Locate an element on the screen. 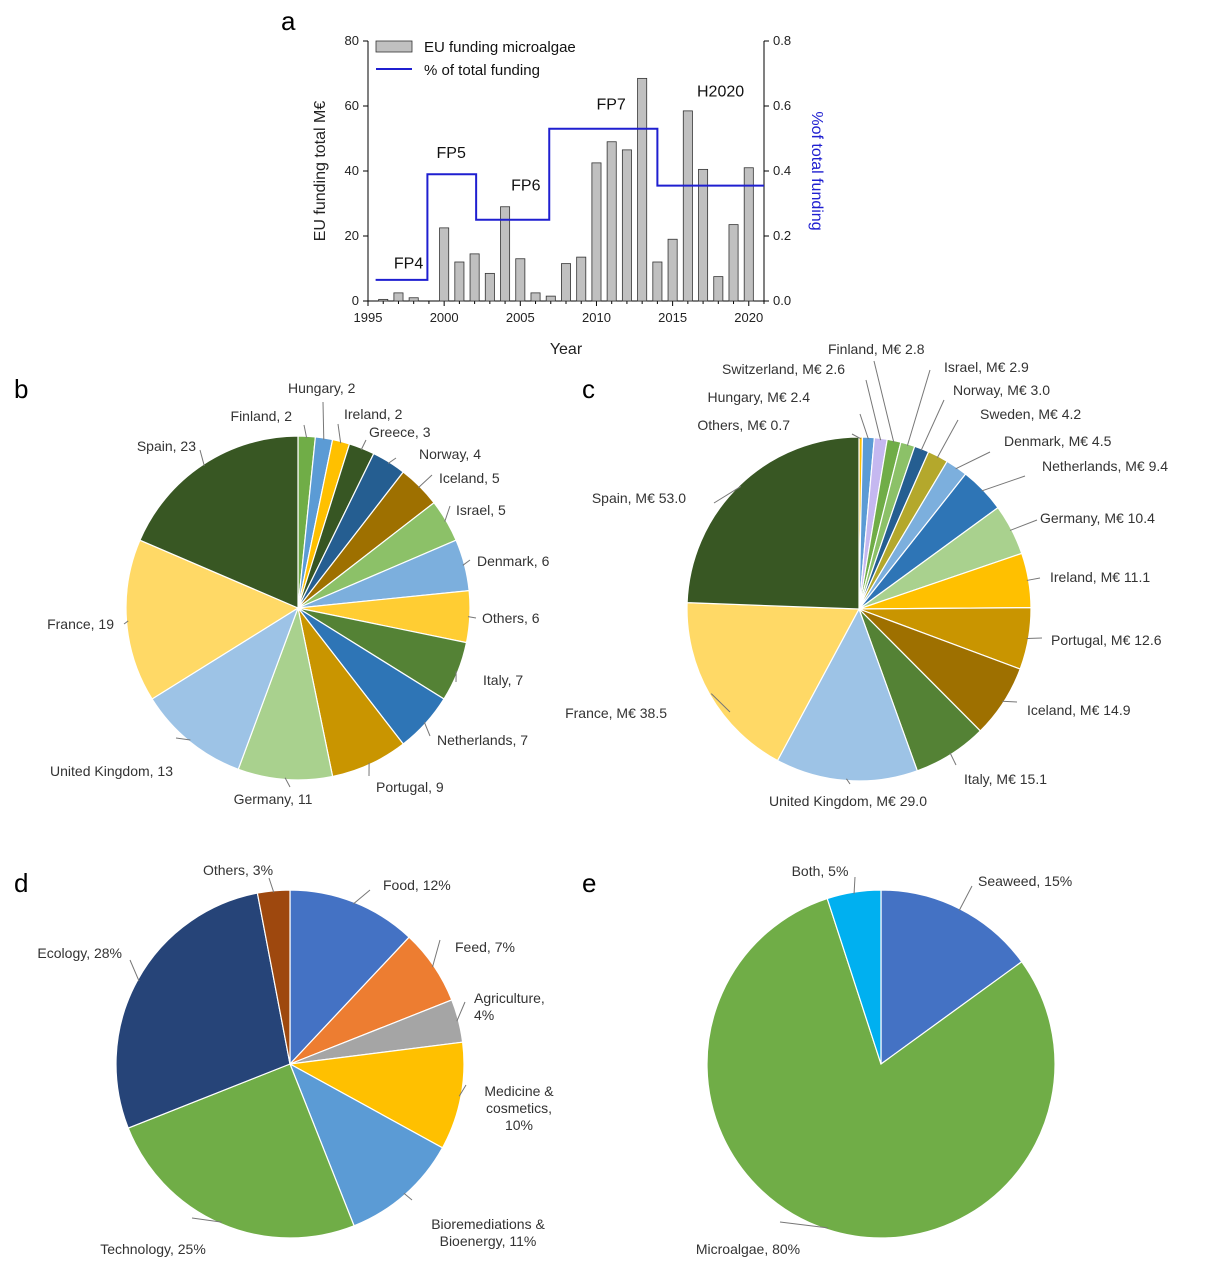  bar-2003 is located at coordinates (489, 287).